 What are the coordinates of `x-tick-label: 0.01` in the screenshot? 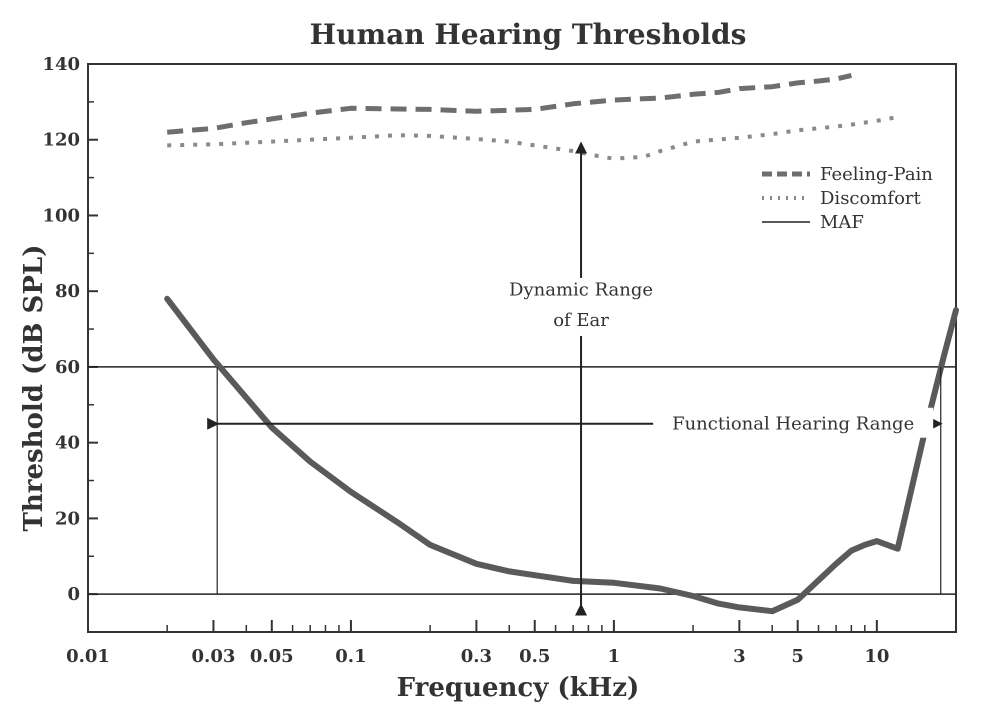 It's located at (88, 656).